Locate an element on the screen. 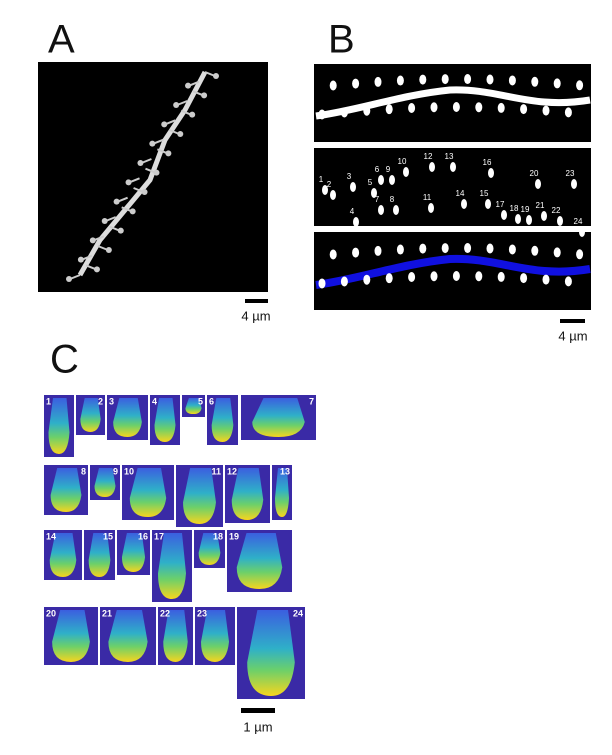 Image resolution: width=612 pixels, height=755 pixels. spine-label: 2 is located at coordinates (329, 184).